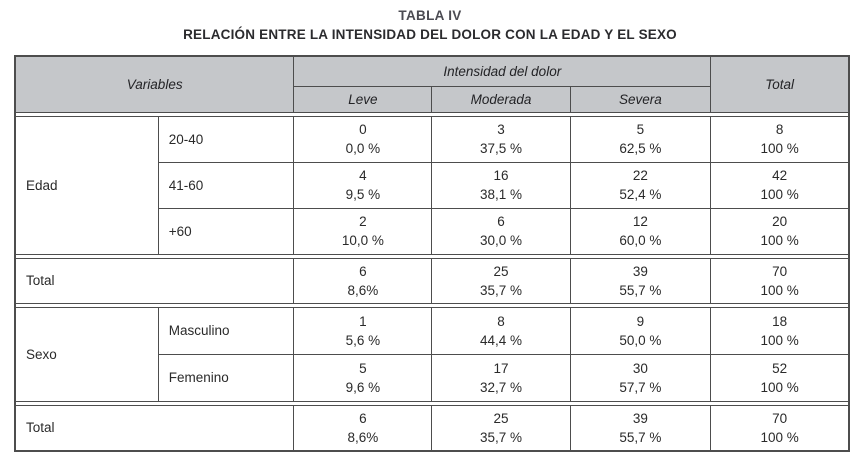 This screenshot has width=860, height=459. I want to click on cell-count: 9, so click(640, 321).